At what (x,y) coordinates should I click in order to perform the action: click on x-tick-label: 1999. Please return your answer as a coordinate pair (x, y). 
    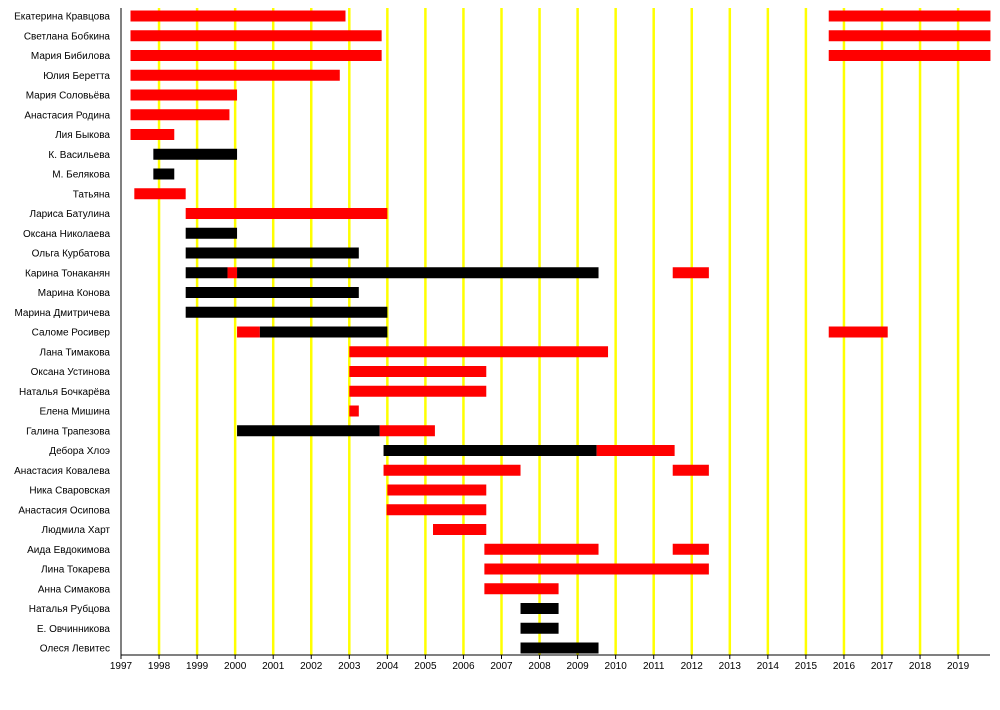
    Looking at the image, I should click on (197, 666).